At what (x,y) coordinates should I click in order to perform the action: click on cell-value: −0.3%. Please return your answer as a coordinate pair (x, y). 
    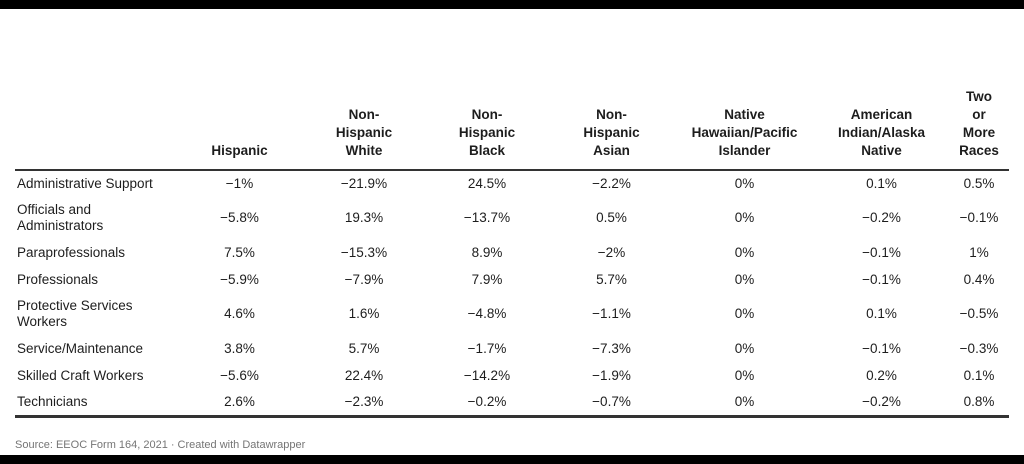
    Looking at the image, I should click on (979, 348).